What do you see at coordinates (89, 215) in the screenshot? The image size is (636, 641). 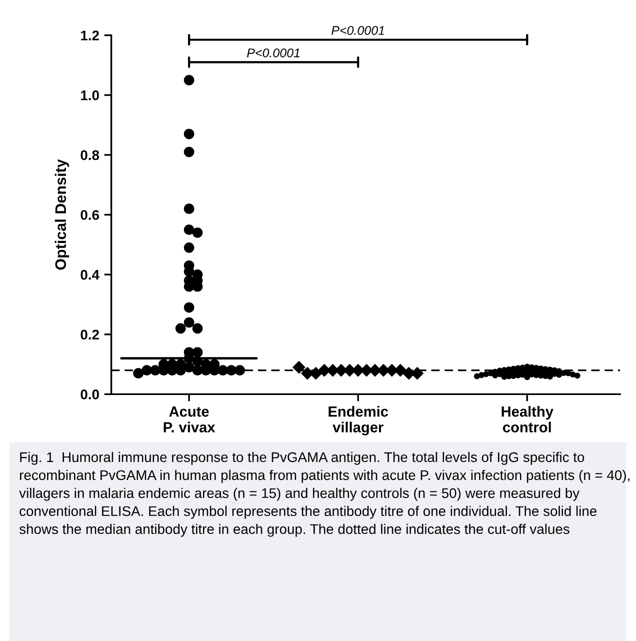 I see `y-tick-label: 0.6` at bounding box center [89, 215].